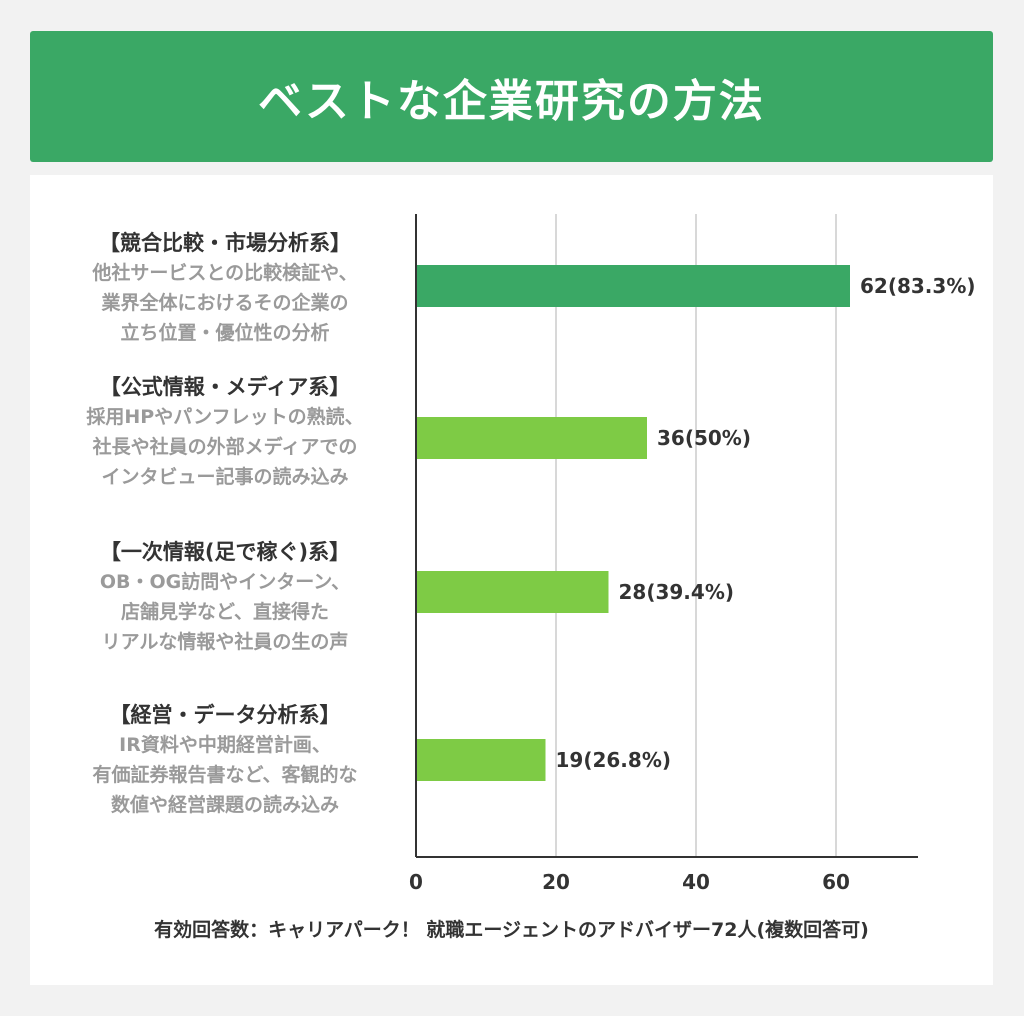 The width and height of the screenshot is (1024, 1016). Describe the element at coordinates (836, 882) in the screenshot. I see `x-tick-label: 60` at that location.